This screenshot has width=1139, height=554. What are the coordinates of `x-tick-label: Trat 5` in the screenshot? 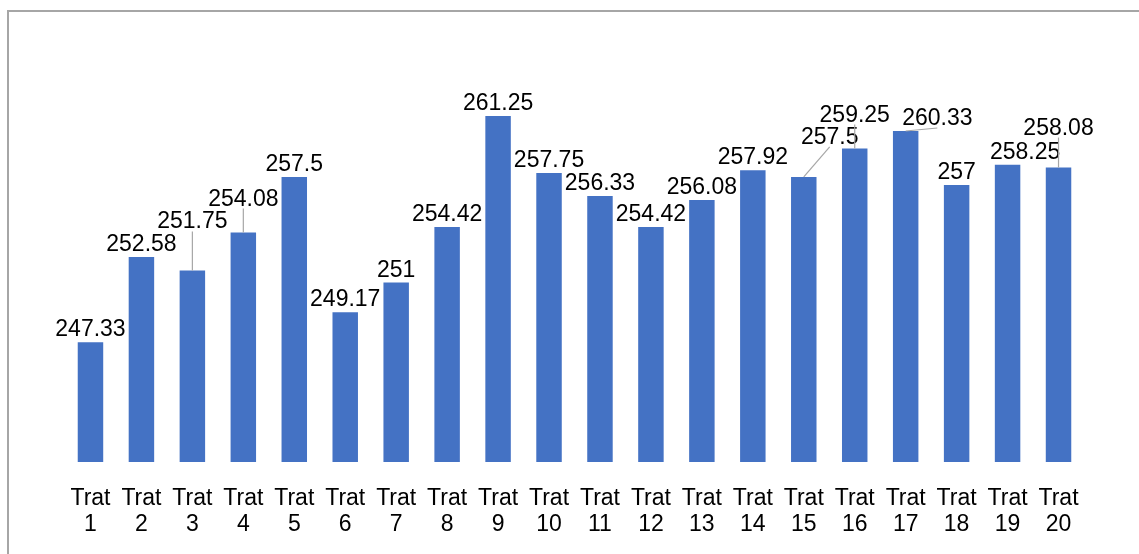 It's located at (294, 510).